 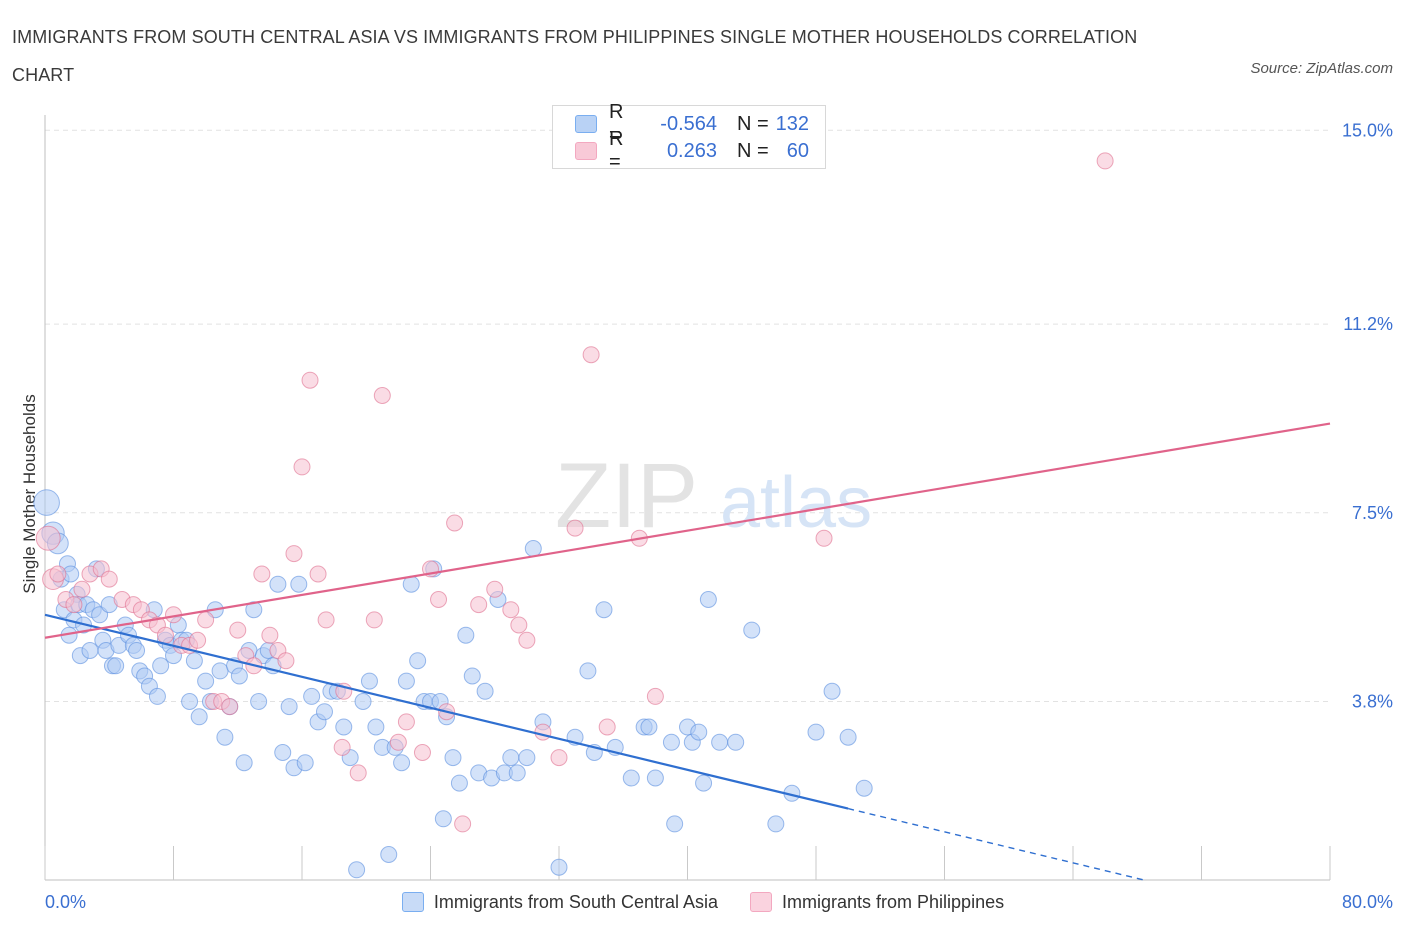 What do you see at coordinates (65, 902) in the screenshot?
I see `x-tick-label-min: 0.0%` at bounding box center [65, 902].